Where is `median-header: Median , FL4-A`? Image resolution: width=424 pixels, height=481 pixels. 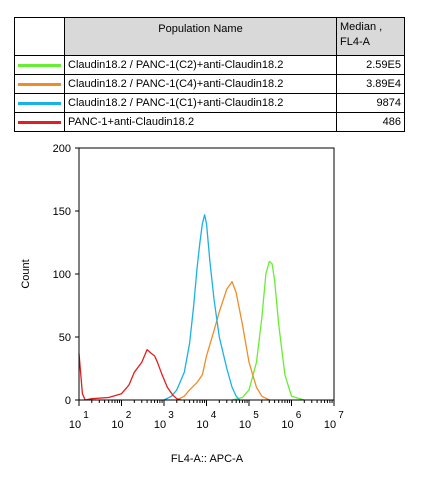 median-header: Median , FL4-A is located at coordinates (370, 36).